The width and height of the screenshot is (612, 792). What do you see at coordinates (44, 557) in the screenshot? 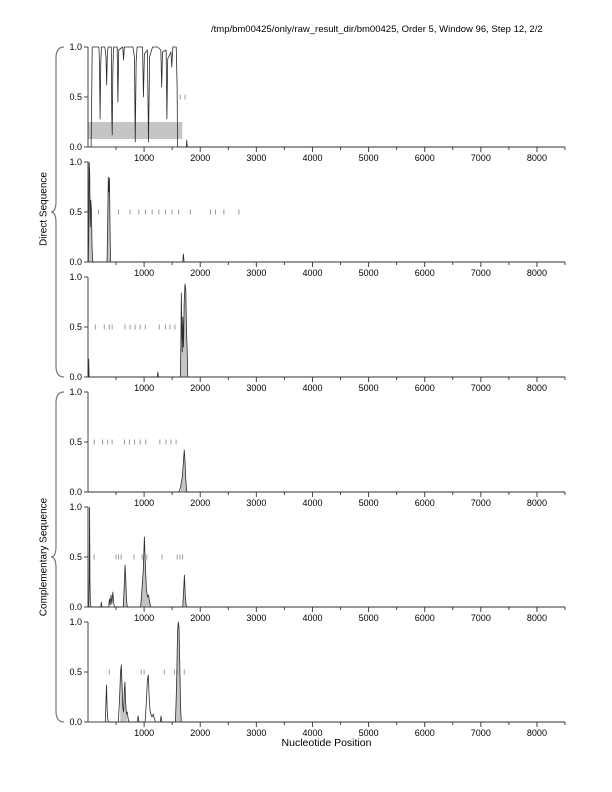
I see `complementary-sequence-label: Complementary Sequence` at bounding box center [44, 557].